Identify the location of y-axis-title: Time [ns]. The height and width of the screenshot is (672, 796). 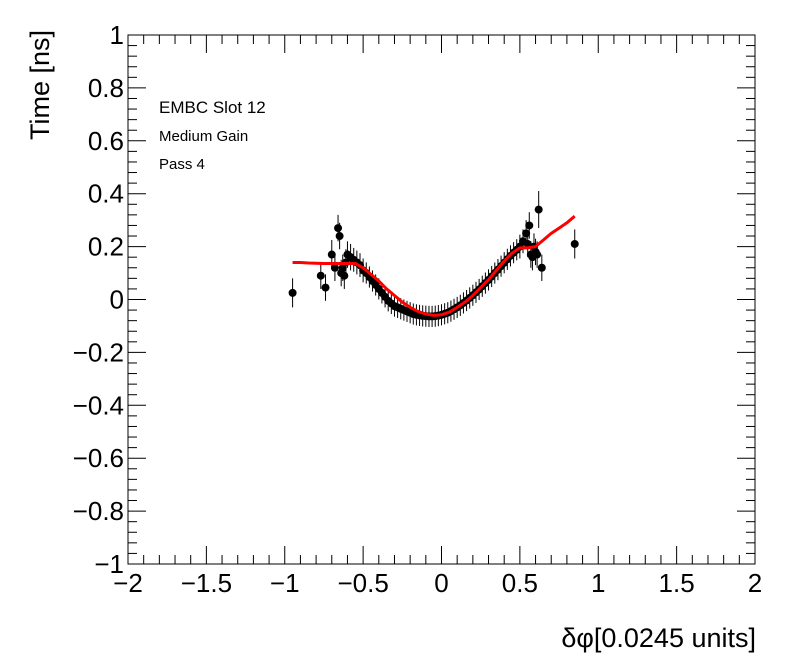
(40, 85).